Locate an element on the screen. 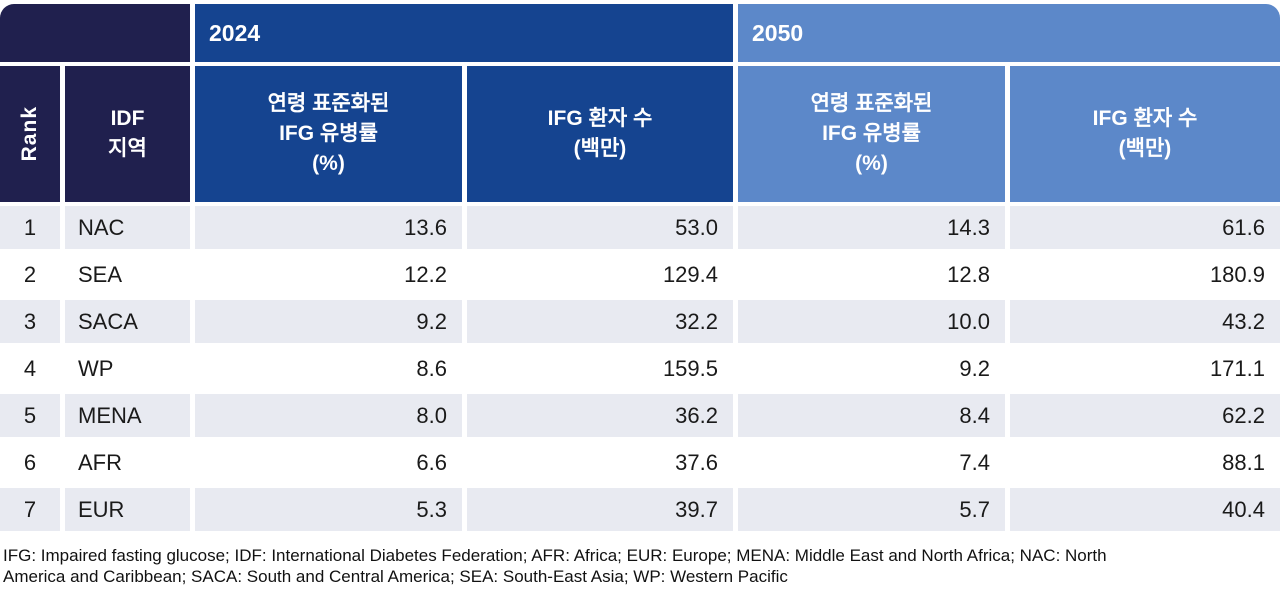 The height and width of the screenshot is (594, 1280). cell-count-2050: 62.2 is located at coordinates (1145, 415).